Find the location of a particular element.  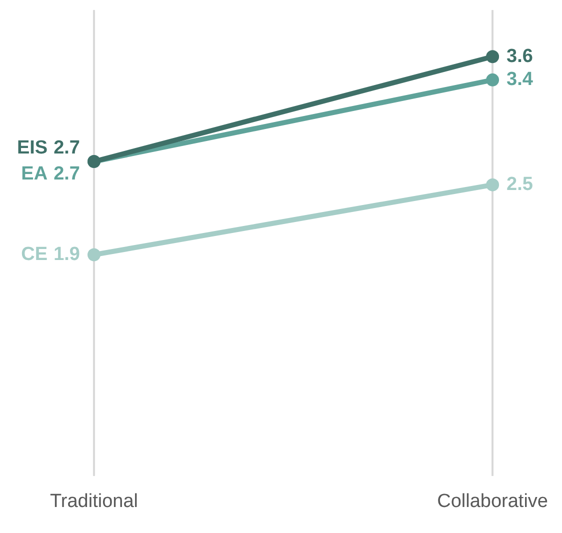

text: EA is located at coordinates (34, 174).